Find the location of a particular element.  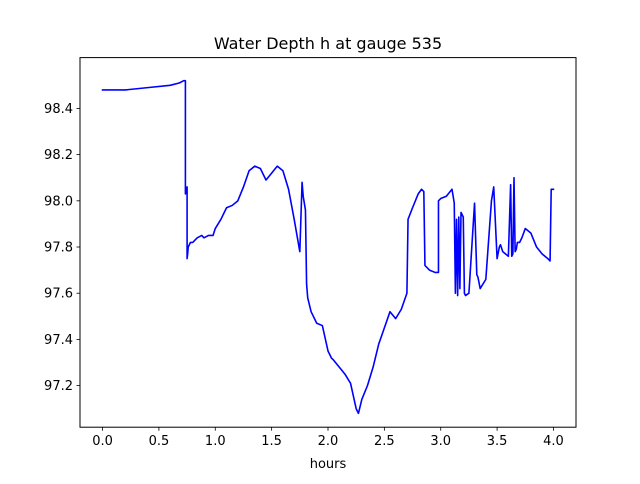

x-tick-label: 2.0 is located at coordinates (328, 441).